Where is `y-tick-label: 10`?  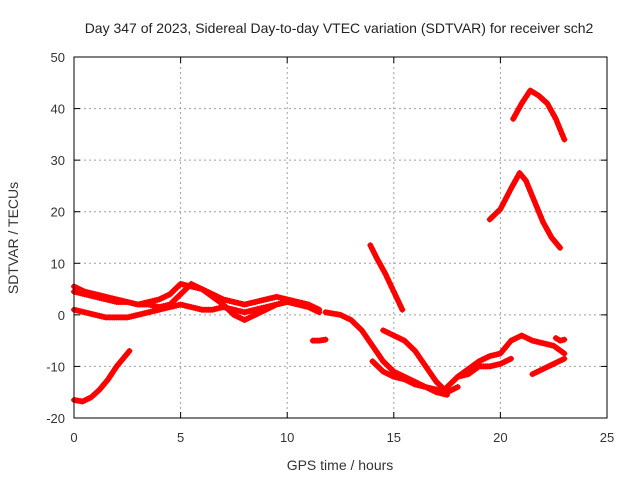
y-tick-label: 10 is located at coordinates (58, 263).